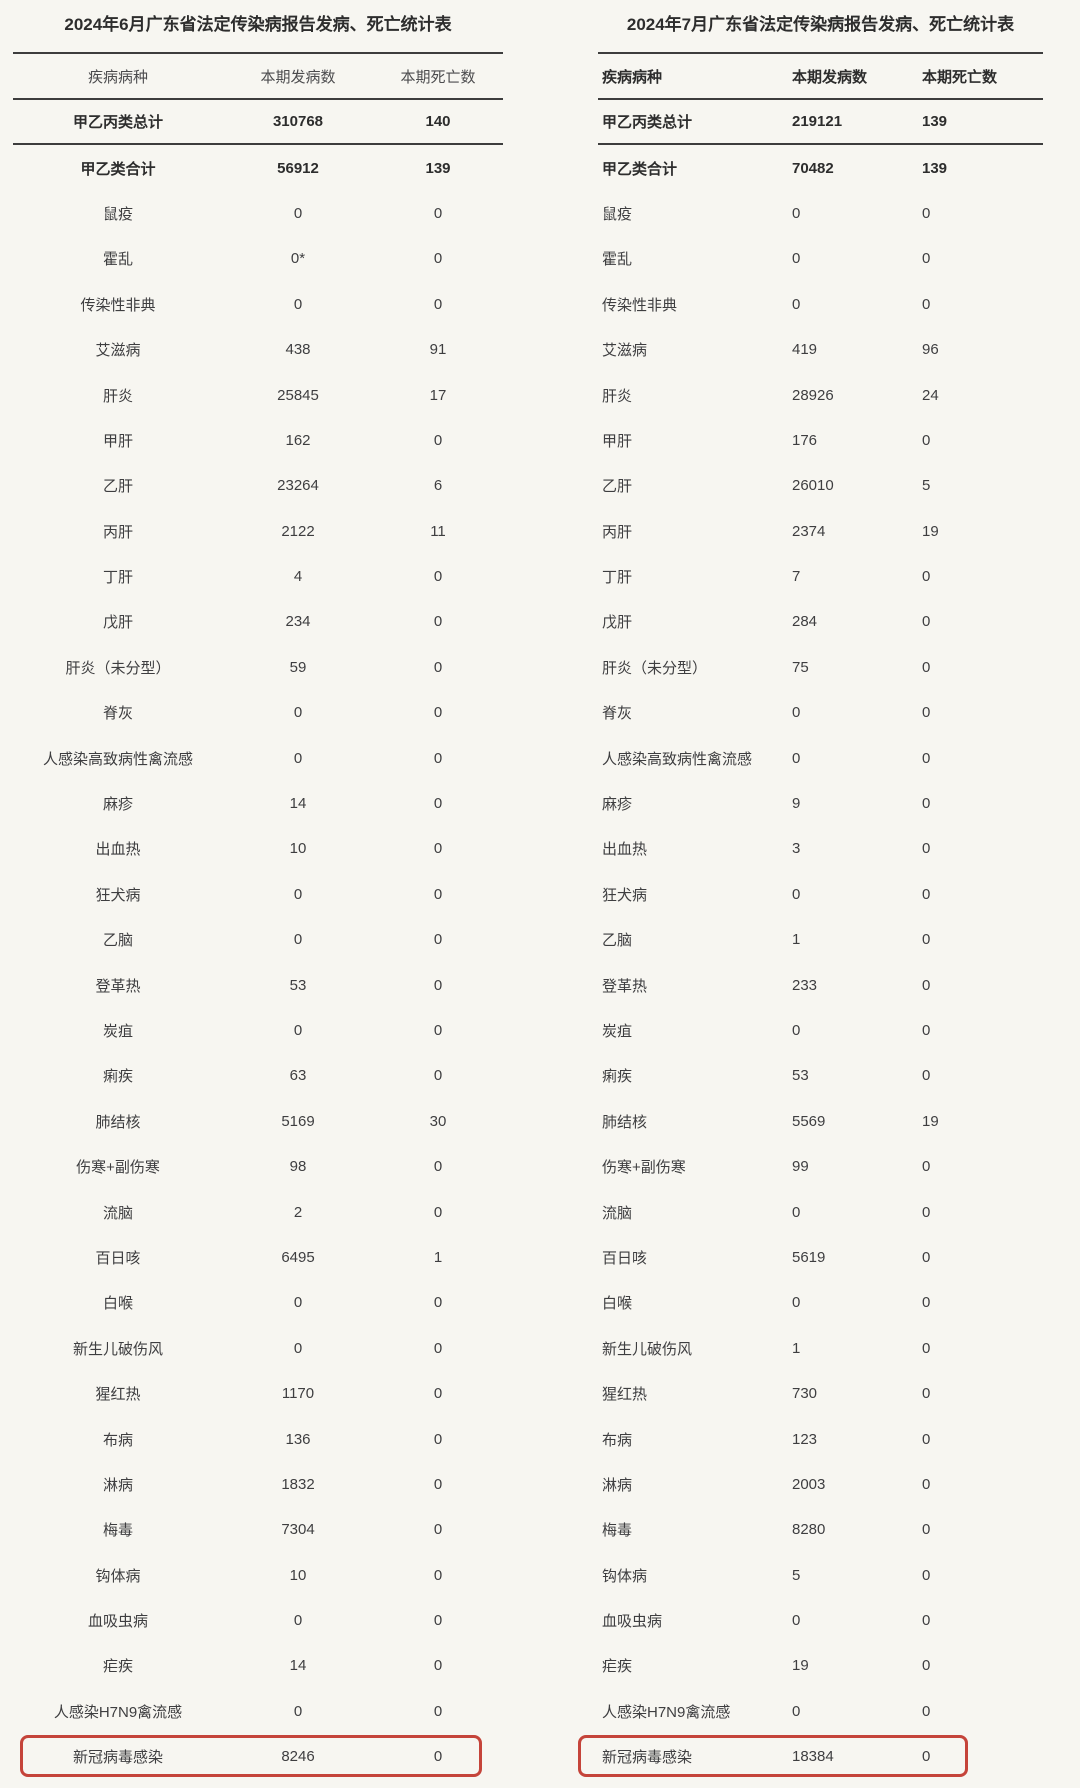 The width and height of the screenshot is (1080, 1788). Describe the element at coordinates (438, 350) in the screenshot. I see `cell-deaths: 91` at that location.